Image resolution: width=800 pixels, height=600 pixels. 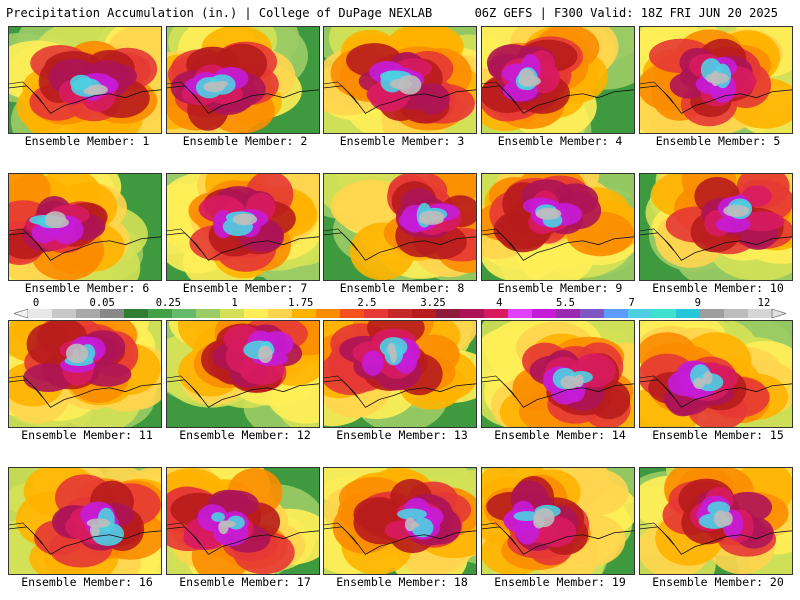 I want to click on colorbar-tick-label: 0.05, so click(x=102, y=303).